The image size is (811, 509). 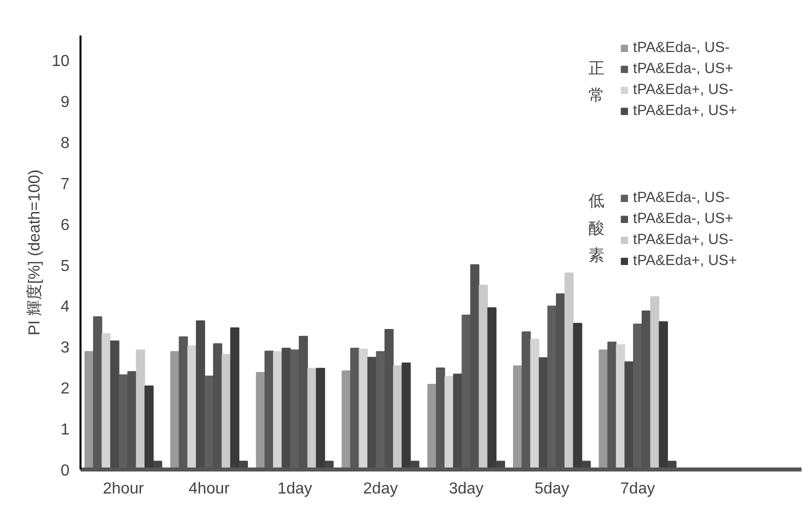 What do you see at coordinates (65, 389) in the screenshot?
I see `y-tick-label: 2` at bounding box center [65, 389].